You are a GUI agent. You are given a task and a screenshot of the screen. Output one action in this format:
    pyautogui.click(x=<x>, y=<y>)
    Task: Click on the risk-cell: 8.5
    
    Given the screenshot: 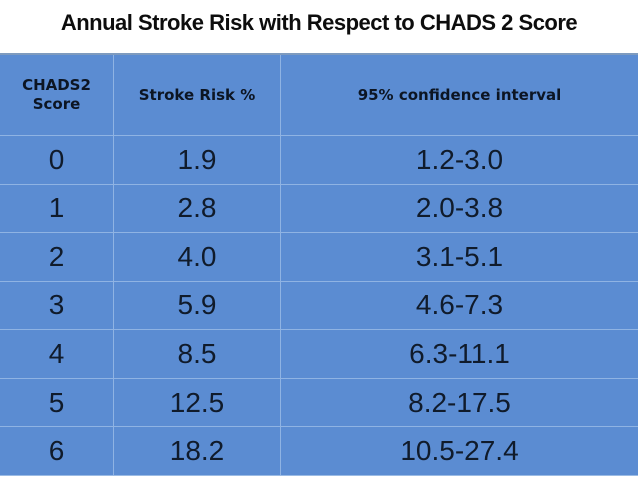 What is the action you would take?
    pyautogui.click(x=197, y=354)
    